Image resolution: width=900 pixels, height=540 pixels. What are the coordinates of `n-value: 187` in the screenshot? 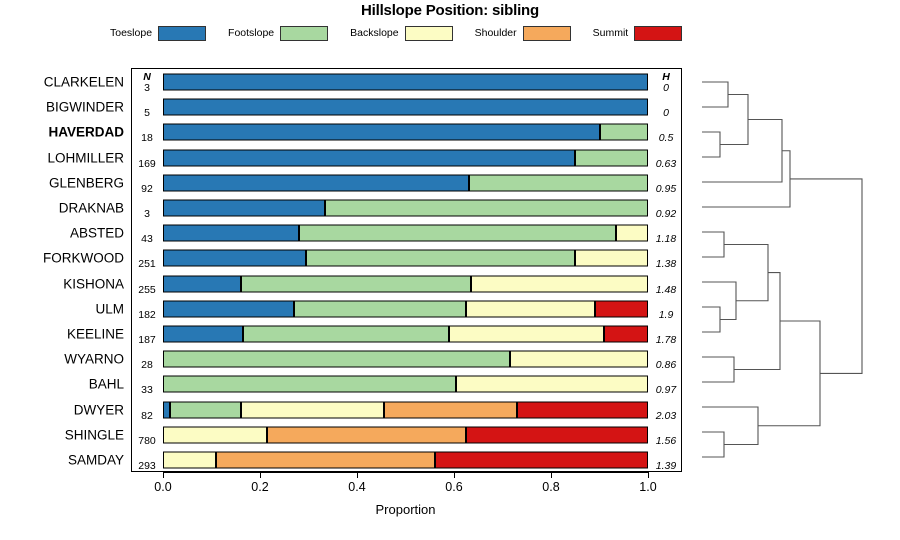 It's located at (147, 340).